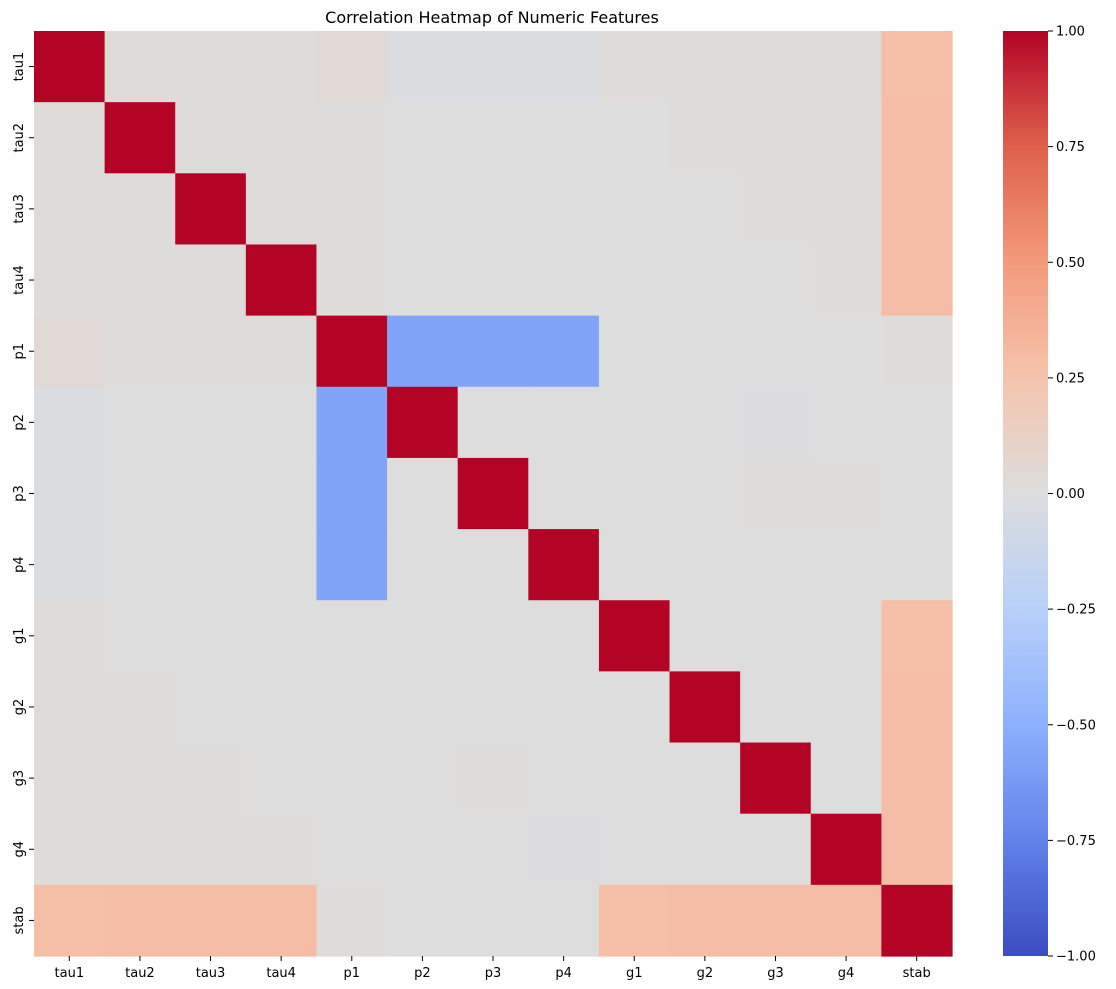 The height and width of the screenshot is (989, 1116). Describe the element at coordinates (1076, 610) in the screenshot. I see `colorbar-tick-label: −0.25` at that location.